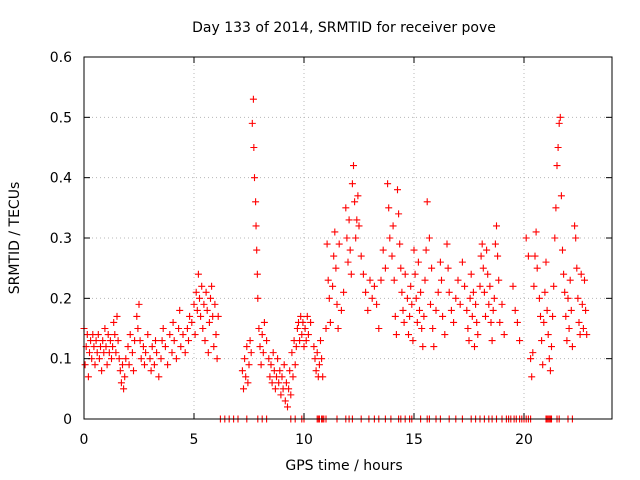 Image resolution: width=640 pixels, height=480 pixels. I want to click on y-tick-labels: 0 0.1 0.2 0.3 0.4 0.5 0.6, so click(61, 239).